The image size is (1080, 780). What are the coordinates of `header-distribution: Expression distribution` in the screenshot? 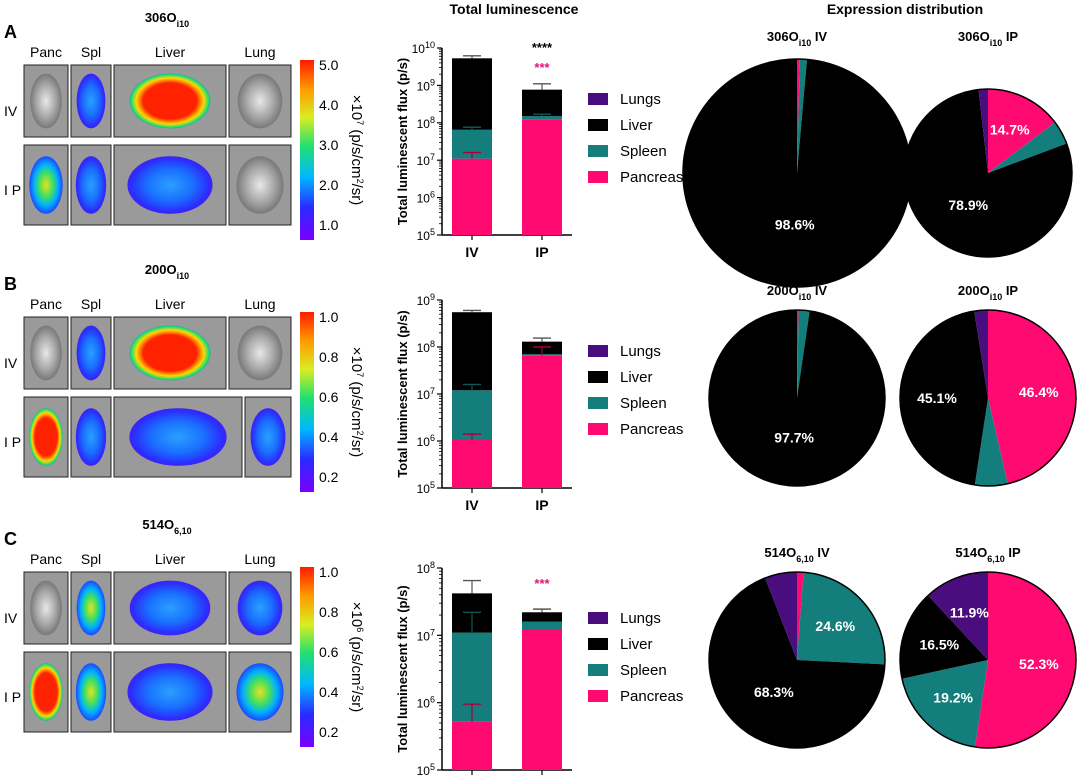 It's located at (905, 9).